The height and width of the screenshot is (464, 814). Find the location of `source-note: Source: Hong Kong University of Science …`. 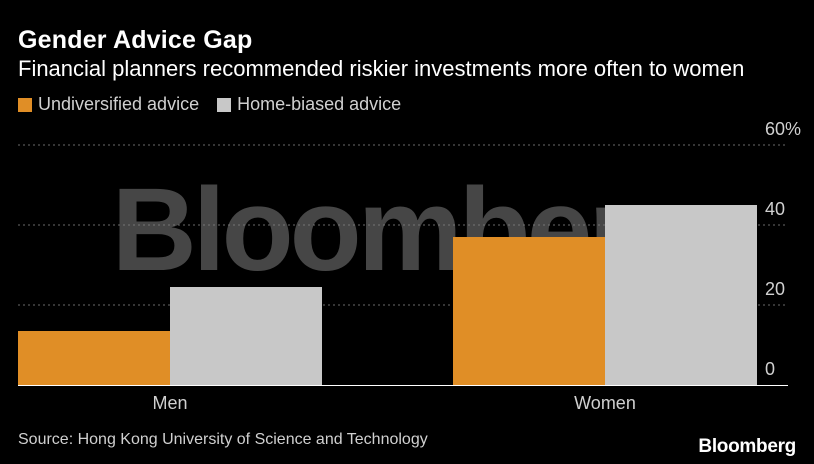

source-note: Source: Hong Kong University of Science … is located at coordinates (223, 439).